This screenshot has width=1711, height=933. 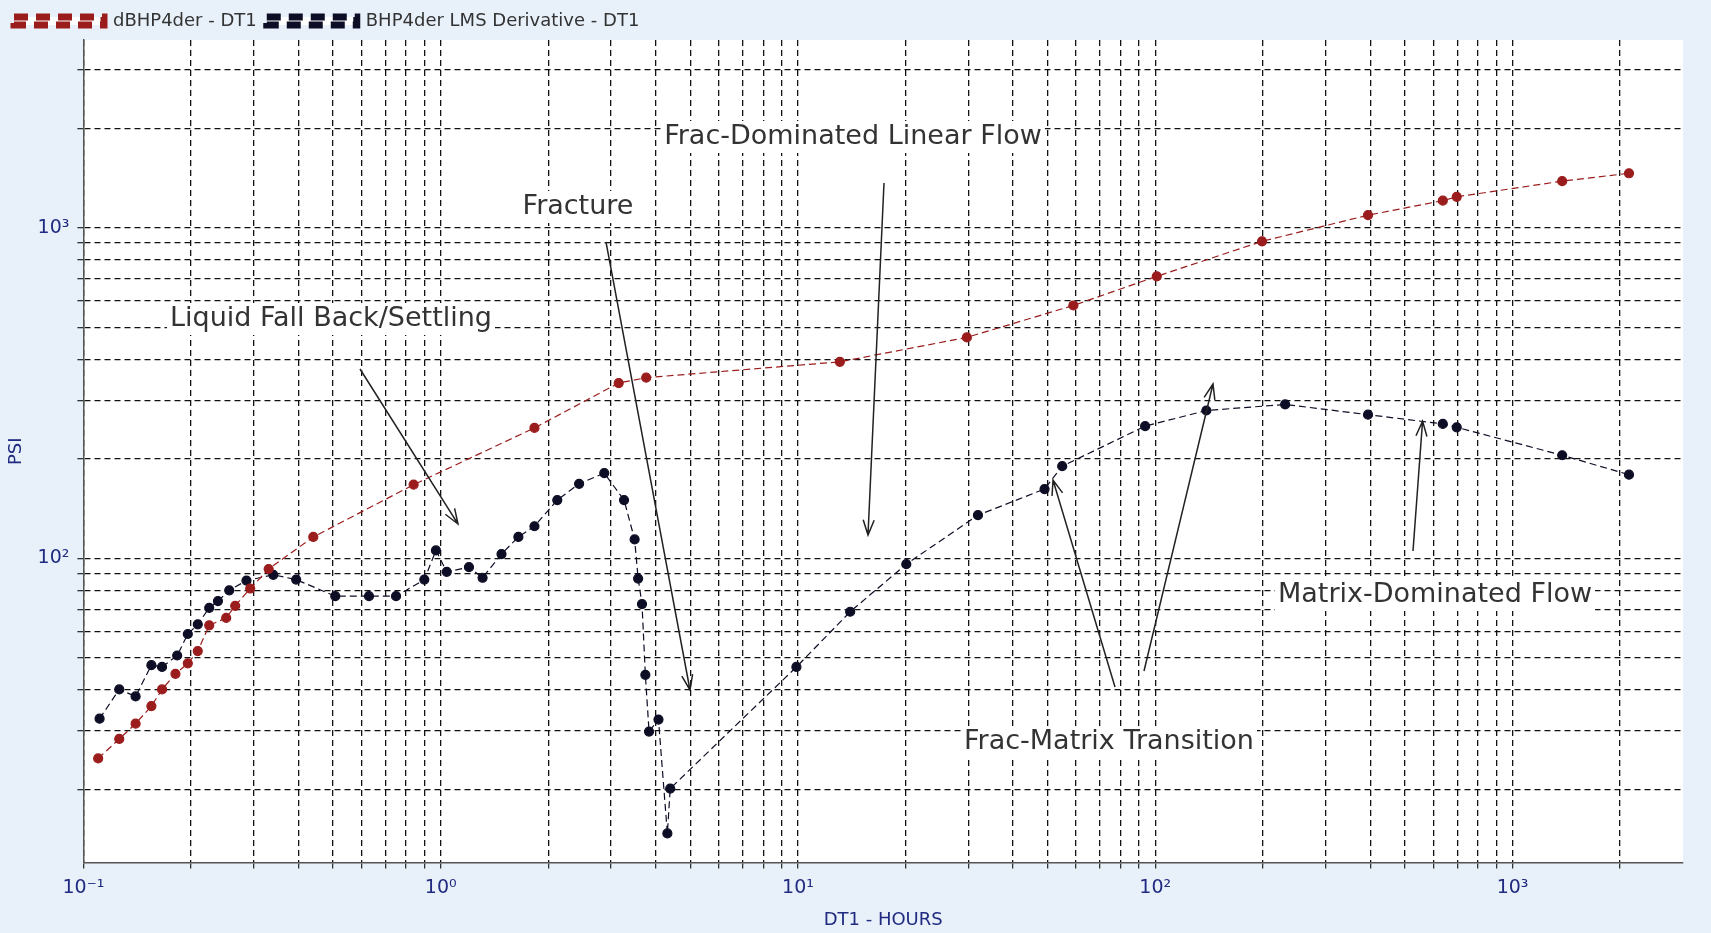 I want to click on annotation: Fracture, so click(x=578, y=205).